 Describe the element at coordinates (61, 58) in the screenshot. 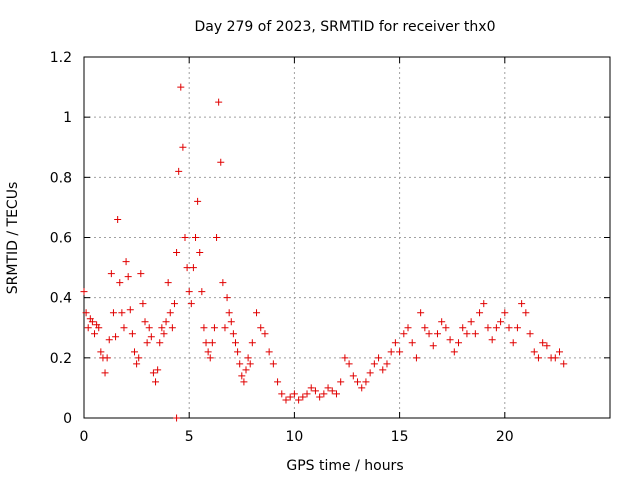

I see `y-tick-label: 1.2` at that location.